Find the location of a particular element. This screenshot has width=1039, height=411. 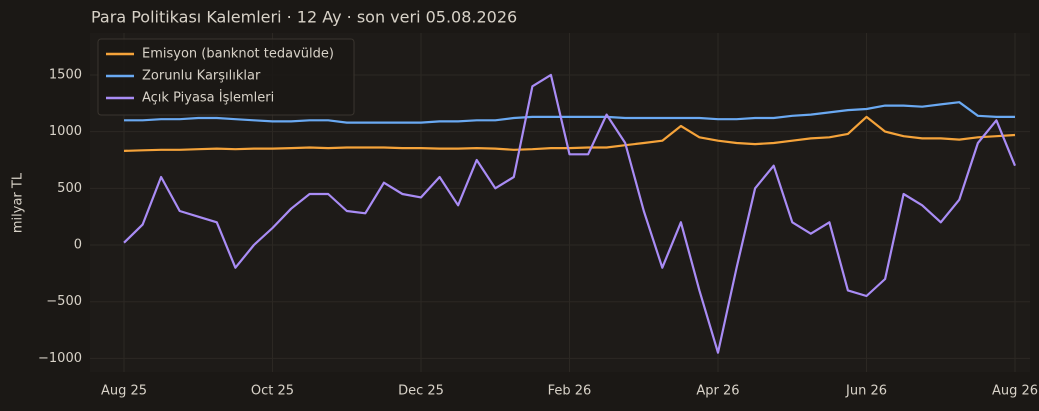

legend-label: Açık Piyasa İşlemleri is located at coordinates (208, 98).